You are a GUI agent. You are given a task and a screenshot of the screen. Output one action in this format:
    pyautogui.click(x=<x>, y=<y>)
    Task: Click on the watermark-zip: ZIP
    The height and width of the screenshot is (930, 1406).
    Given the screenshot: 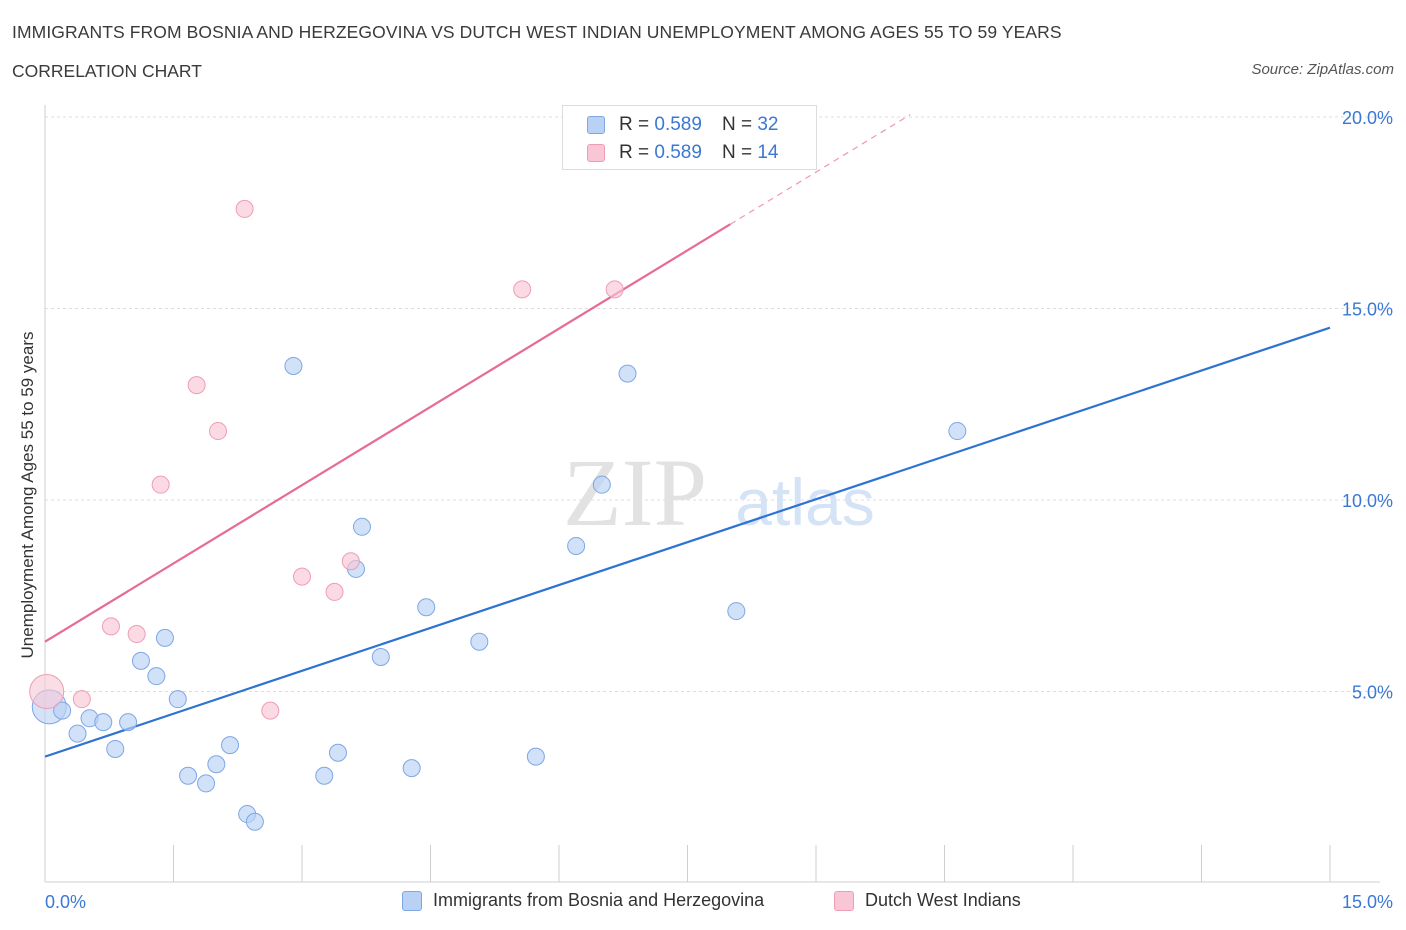 What is the action you would take?
    pyautogui.click(x=635, y=492)
    